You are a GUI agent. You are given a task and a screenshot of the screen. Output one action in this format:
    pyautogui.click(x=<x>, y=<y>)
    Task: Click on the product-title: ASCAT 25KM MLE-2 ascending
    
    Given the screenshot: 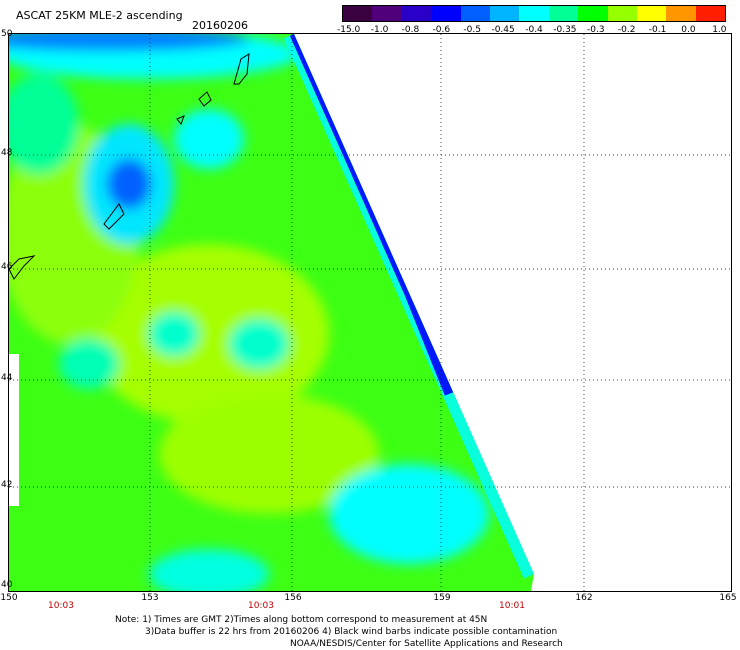 What is the action you would take?
    pyautogui.click(x=99, y=15)
    